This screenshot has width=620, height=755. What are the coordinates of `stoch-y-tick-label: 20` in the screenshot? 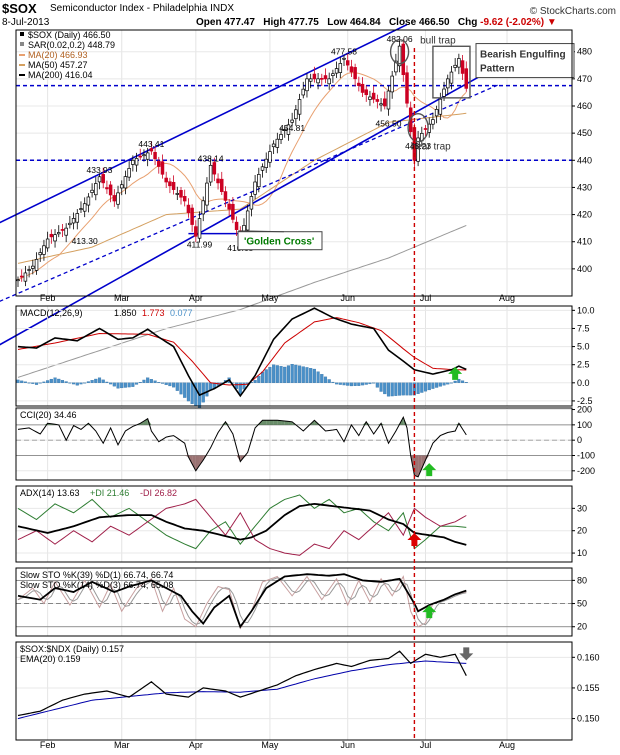 It's located at (582, 627).